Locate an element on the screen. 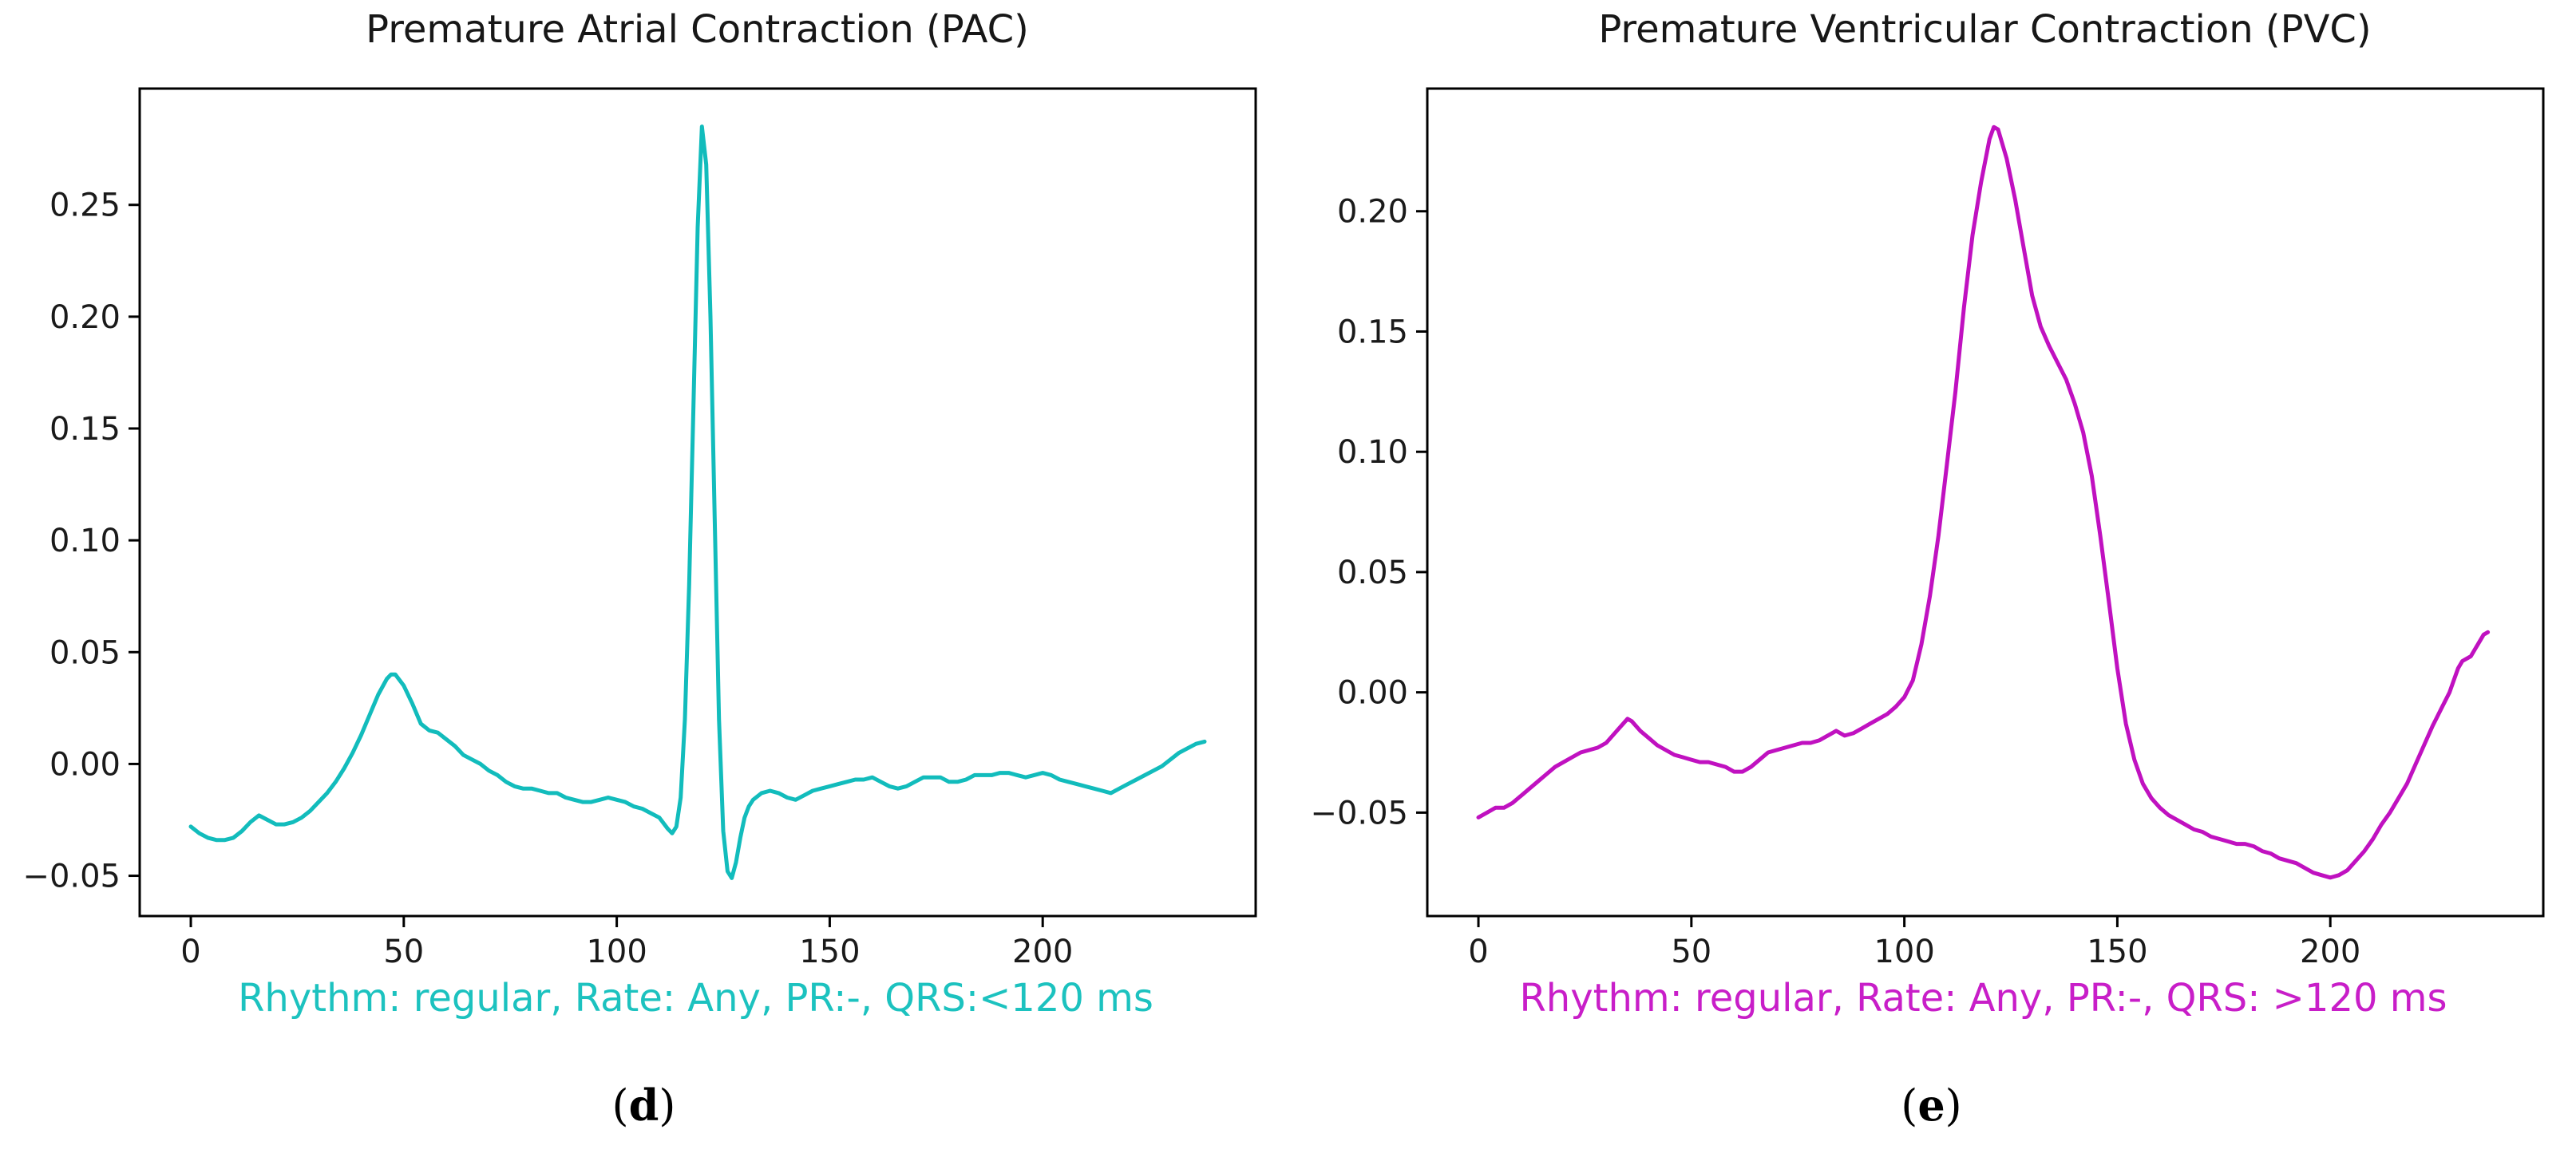 This screenshot has width=2576, height=1165. pvc-chart-title: Premature Ventricular Contraction (PVC) is located at coordinates (1985, 29).